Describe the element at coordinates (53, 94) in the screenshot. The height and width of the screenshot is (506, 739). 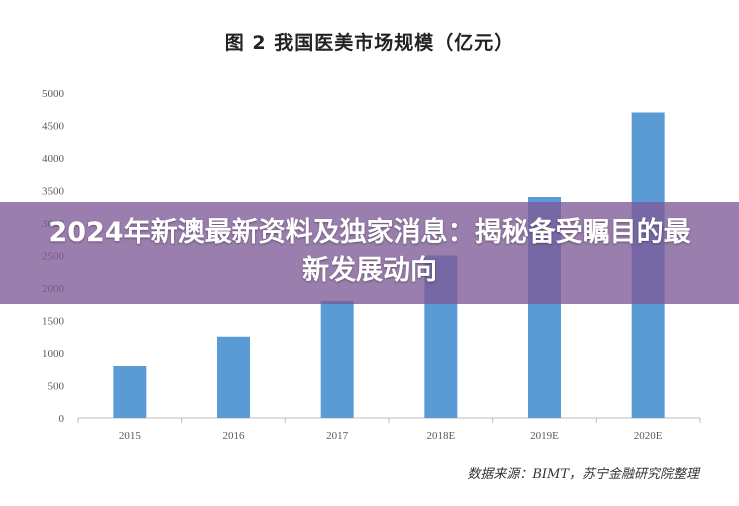
I see `y-tick-label: 5000` at that location.